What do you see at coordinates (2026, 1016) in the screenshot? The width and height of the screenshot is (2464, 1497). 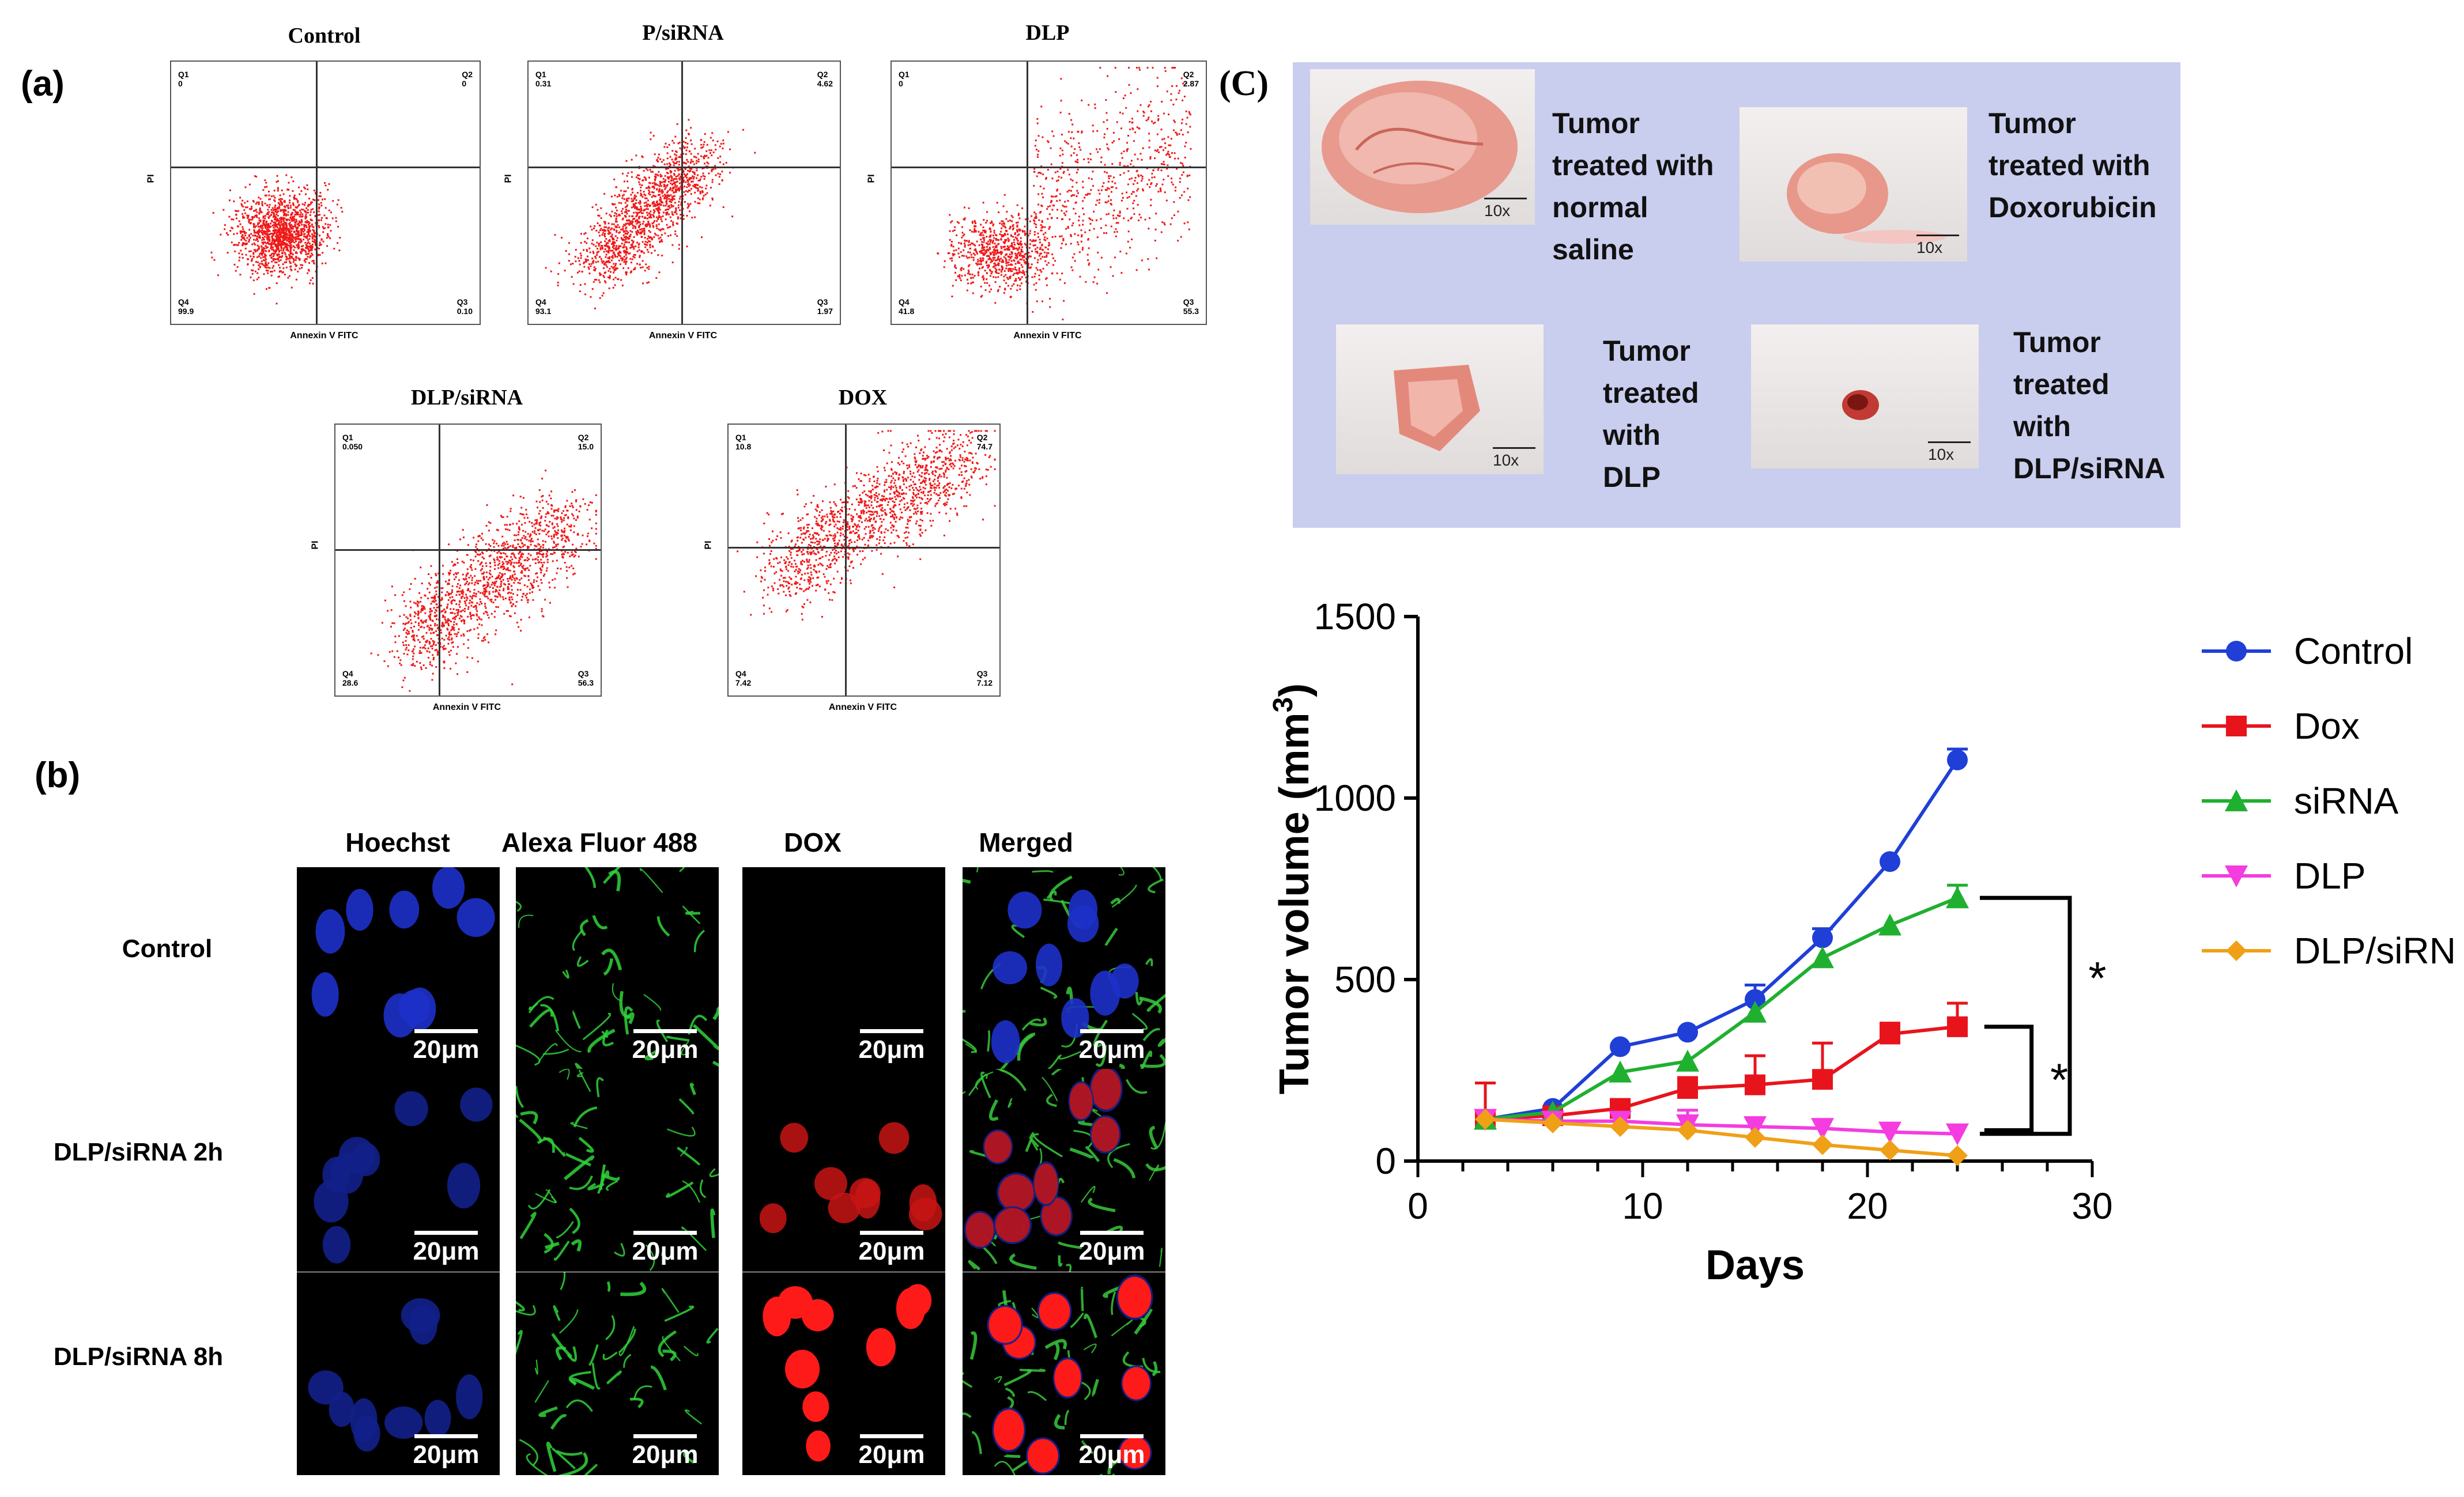 I see `significance-bracket-outer` at bounding box center [2026, 1016].